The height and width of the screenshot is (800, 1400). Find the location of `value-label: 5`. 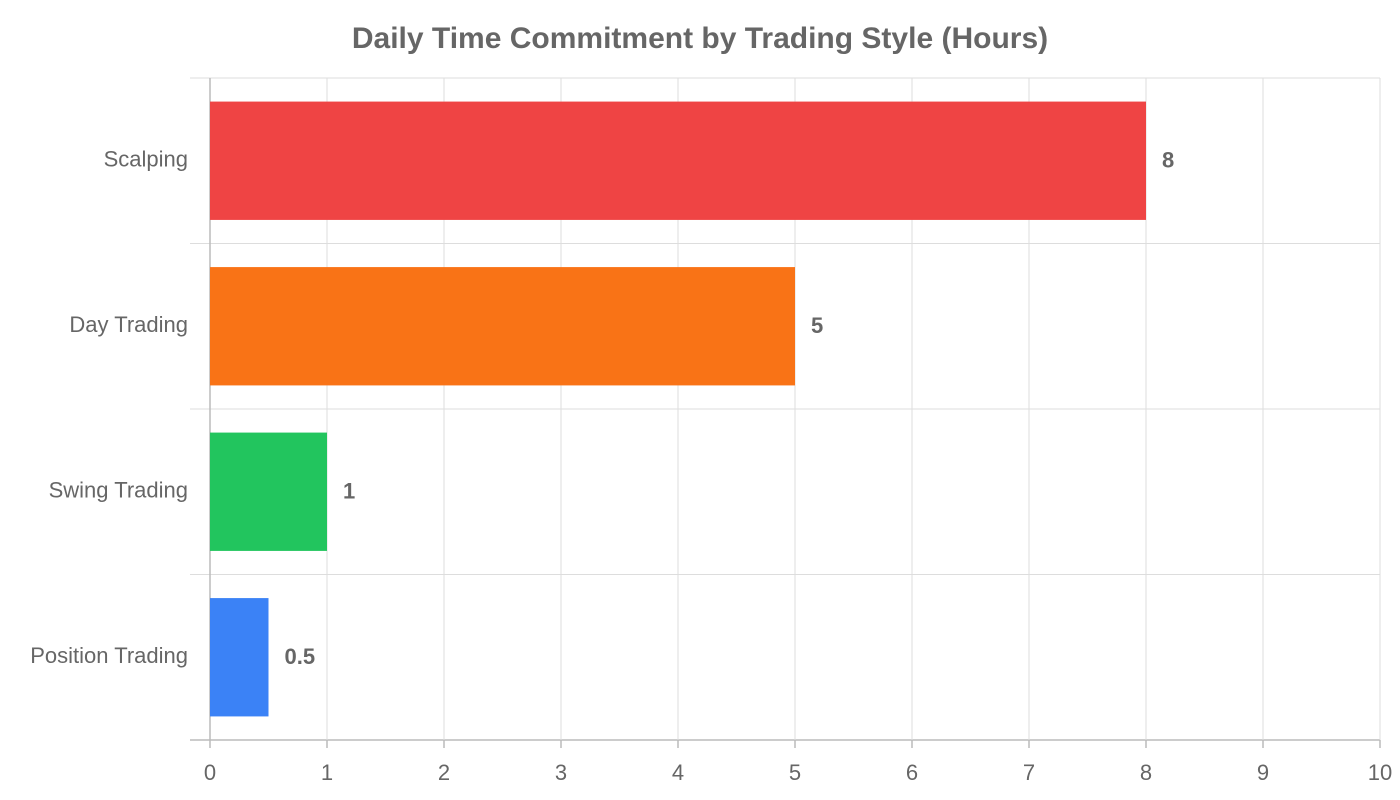

value-label: 5 is located at coordinates (817, 325).